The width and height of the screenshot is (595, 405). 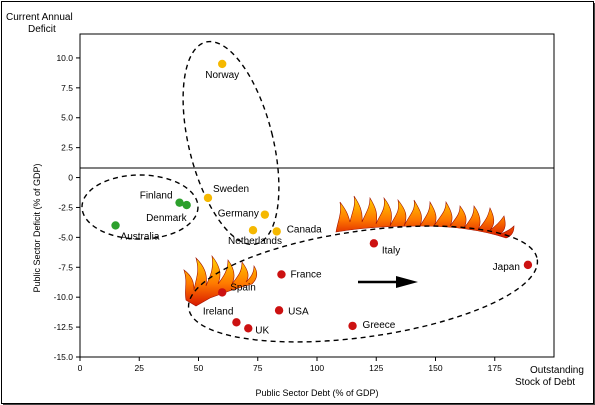 I want to click on x-tick-label: 50, so click(x=199, y=368).